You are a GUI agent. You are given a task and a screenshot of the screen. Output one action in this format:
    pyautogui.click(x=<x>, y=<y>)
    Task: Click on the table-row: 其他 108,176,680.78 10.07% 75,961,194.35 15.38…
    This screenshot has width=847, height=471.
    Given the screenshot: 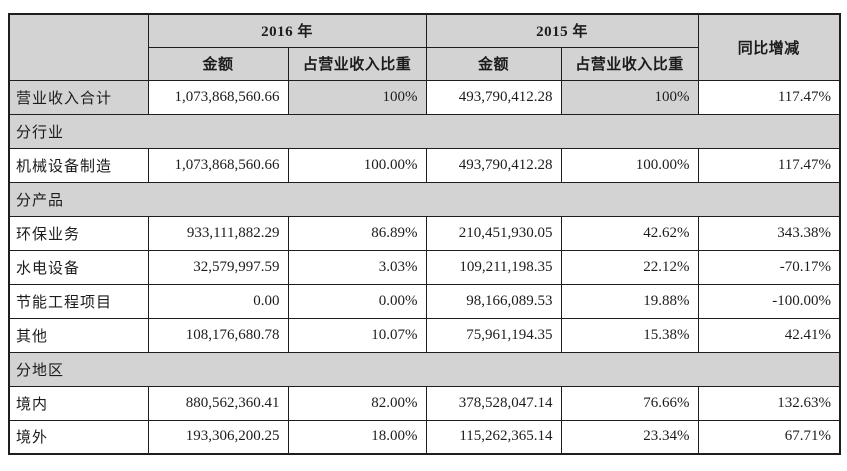 What is the action you would take?
    pyautogui.click(x=424, y=335)
    